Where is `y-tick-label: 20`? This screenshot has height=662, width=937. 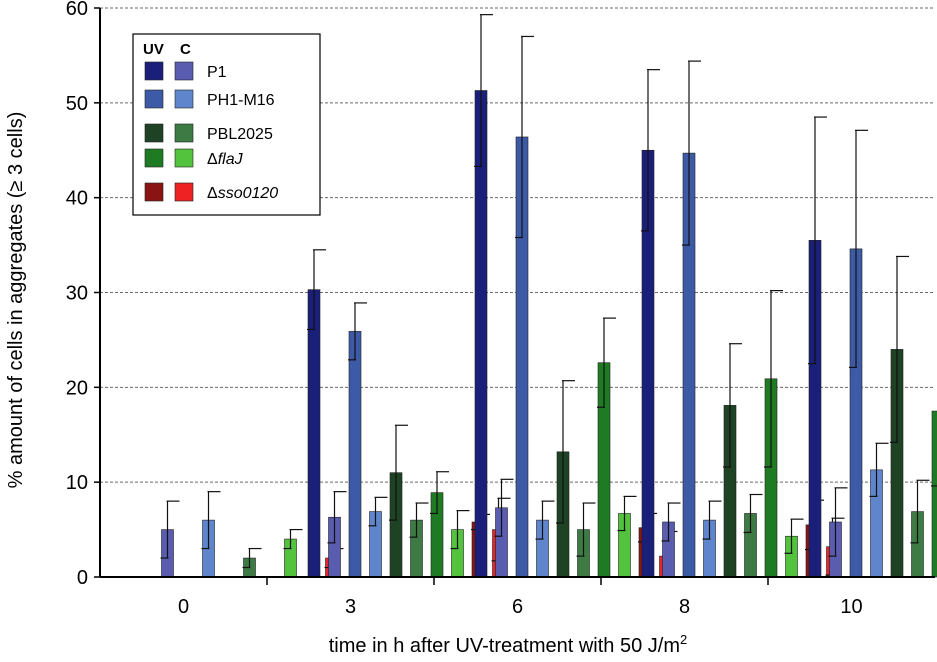 y-tick-label: 20 is located at coordinates (77, 388).